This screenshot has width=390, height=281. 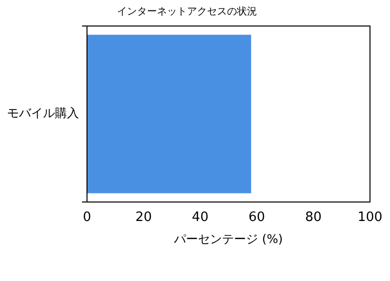 What do you see at coordinates (87, 218) in the screenshot?
I see `x-tick-label: 0` at bounding box center [87, 218].